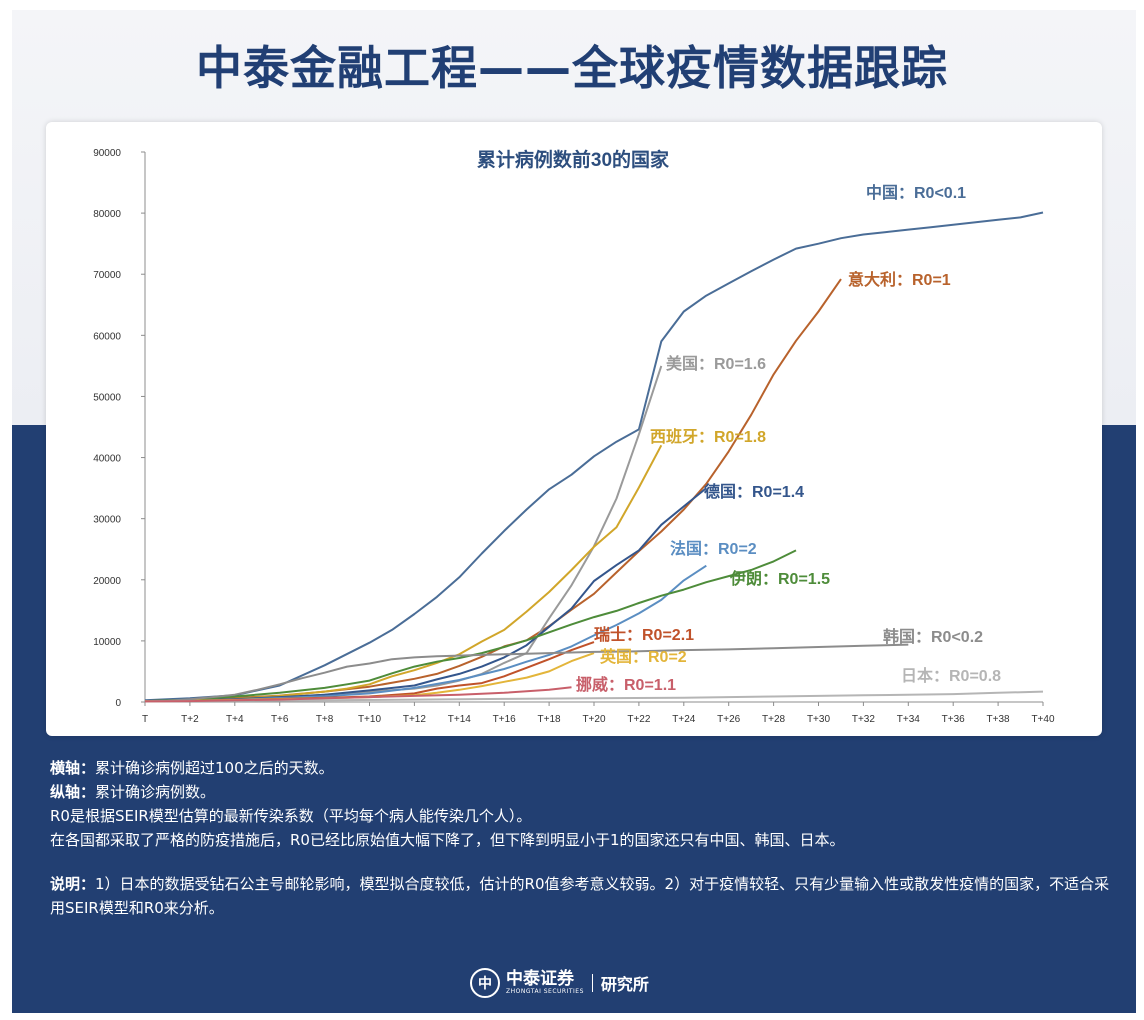  I want to click on series-label-7: 瑞士：R0=2.1, so click(644, 634).